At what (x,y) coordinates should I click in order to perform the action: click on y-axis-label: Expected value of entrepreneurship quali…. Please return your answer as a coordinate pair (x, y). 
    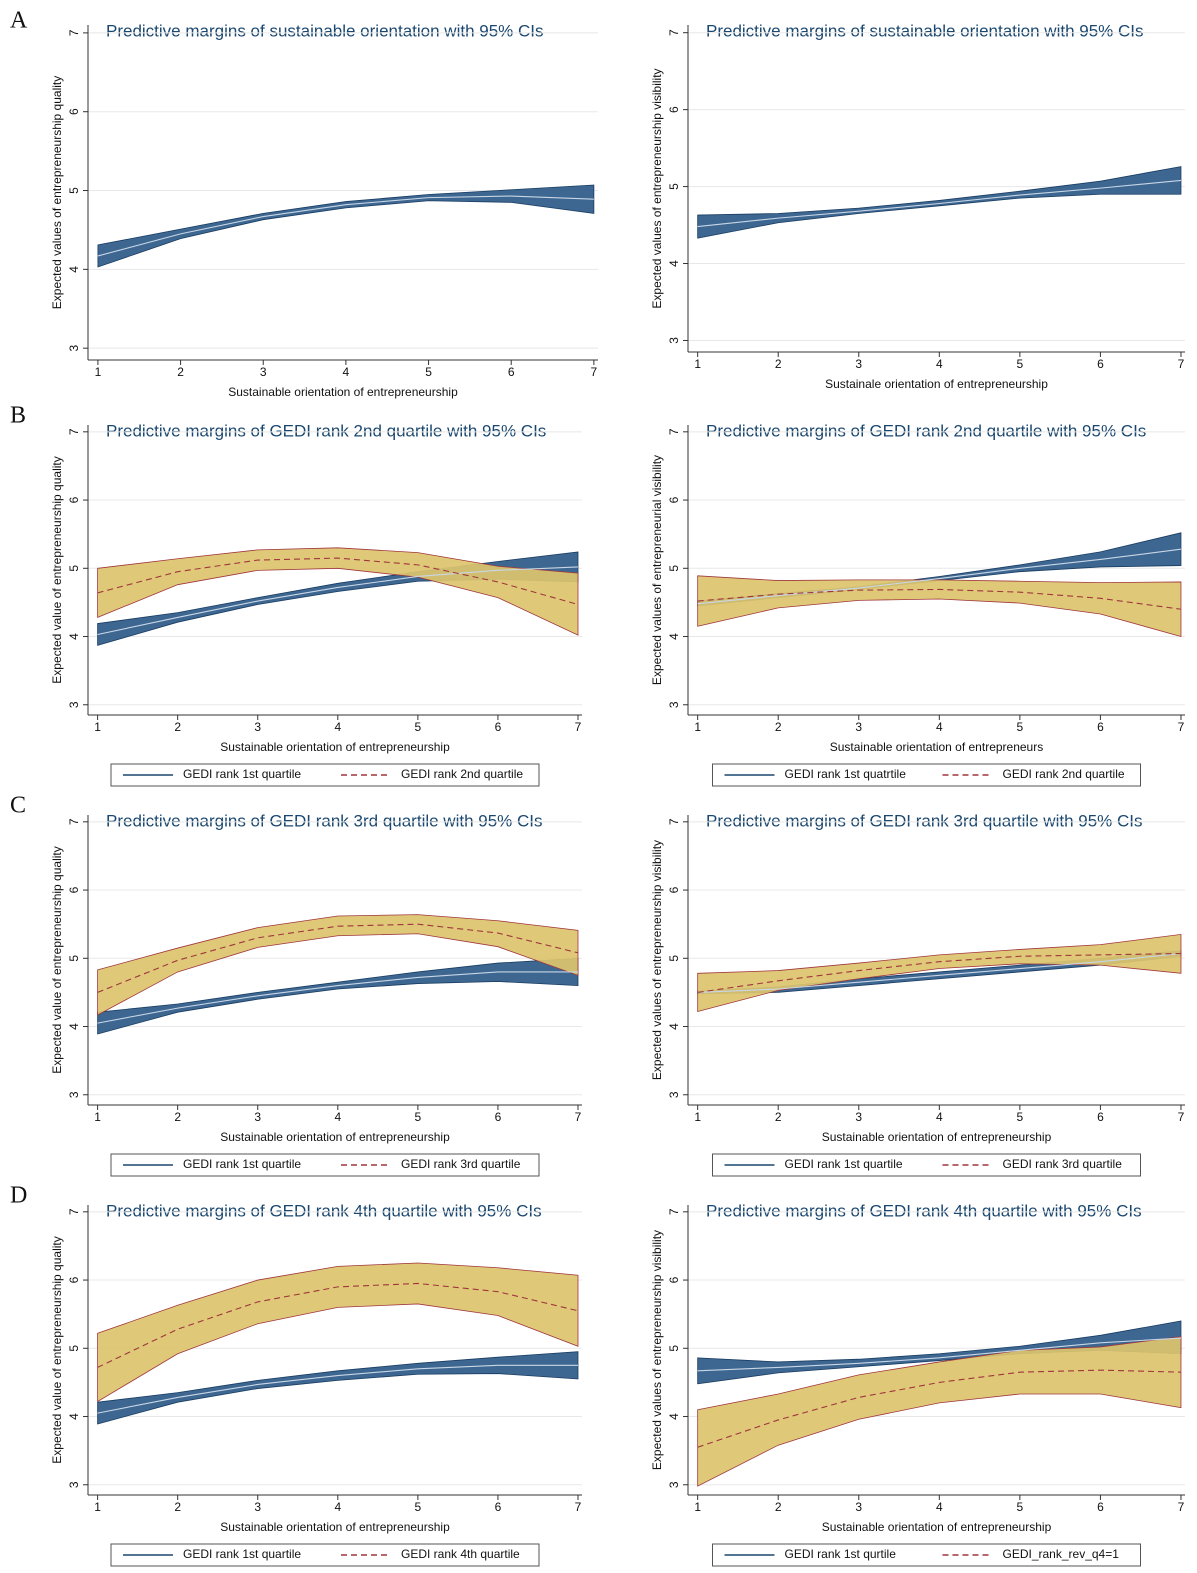
    Looking at the image, I should click on (57, 1349).